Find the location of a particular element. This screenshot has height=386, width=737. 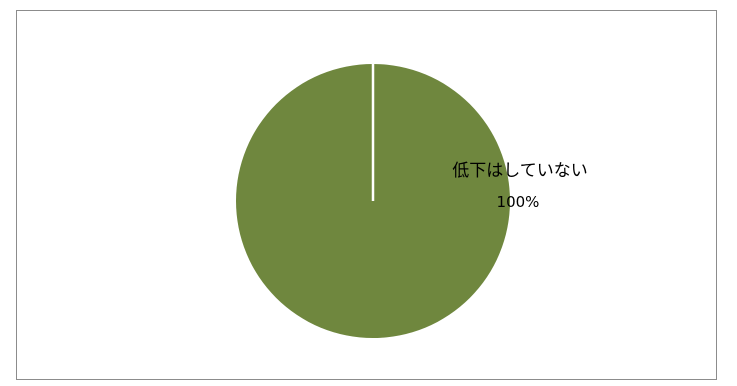

data-labels: 低下はしていない 100% is located at coordinates (520, 186).